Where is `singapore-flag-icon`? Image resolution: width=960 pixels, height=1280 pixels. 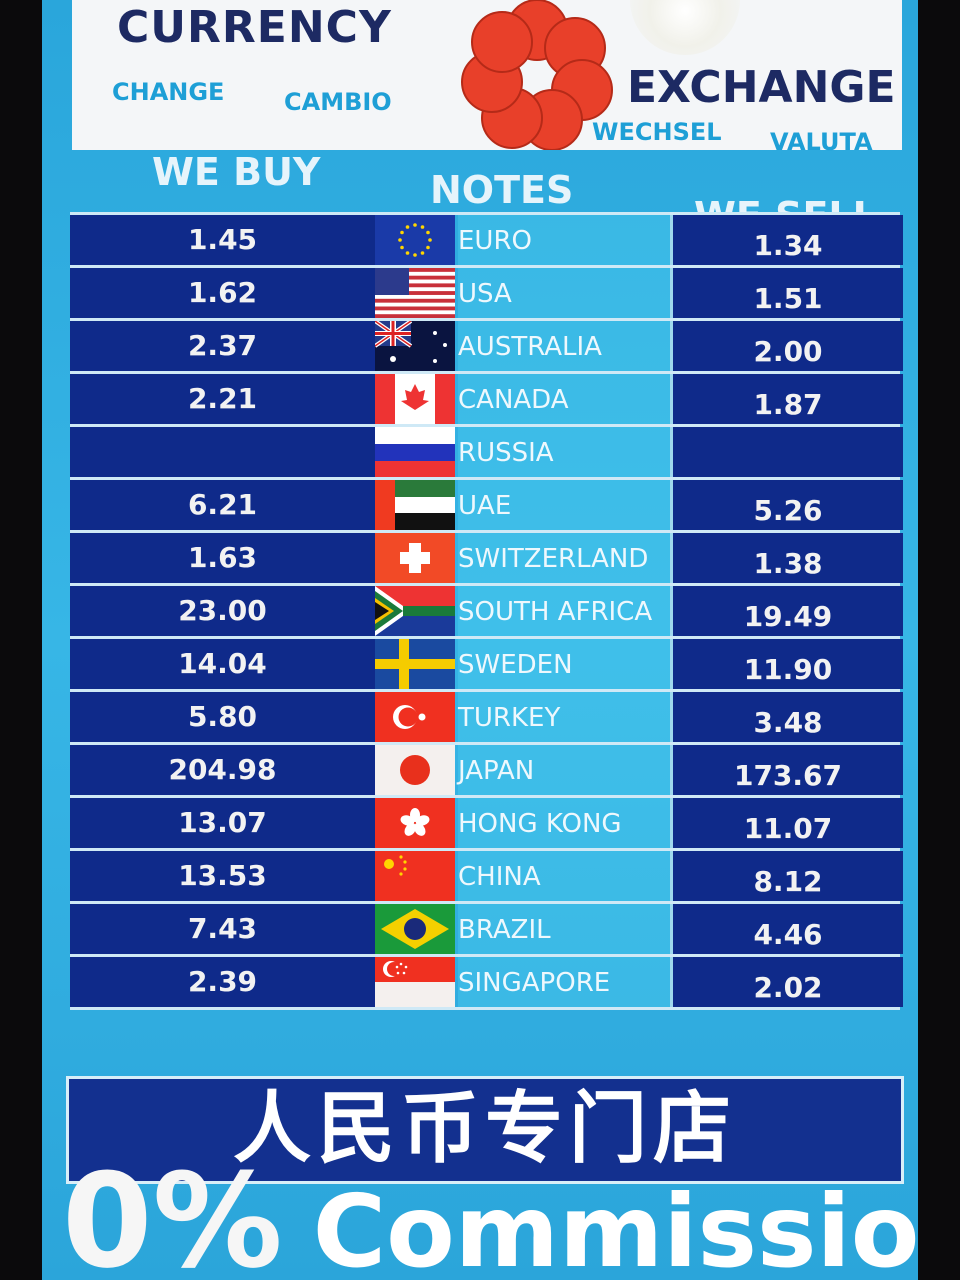 singapore-flag-icon is located at coordinates (415, 982).